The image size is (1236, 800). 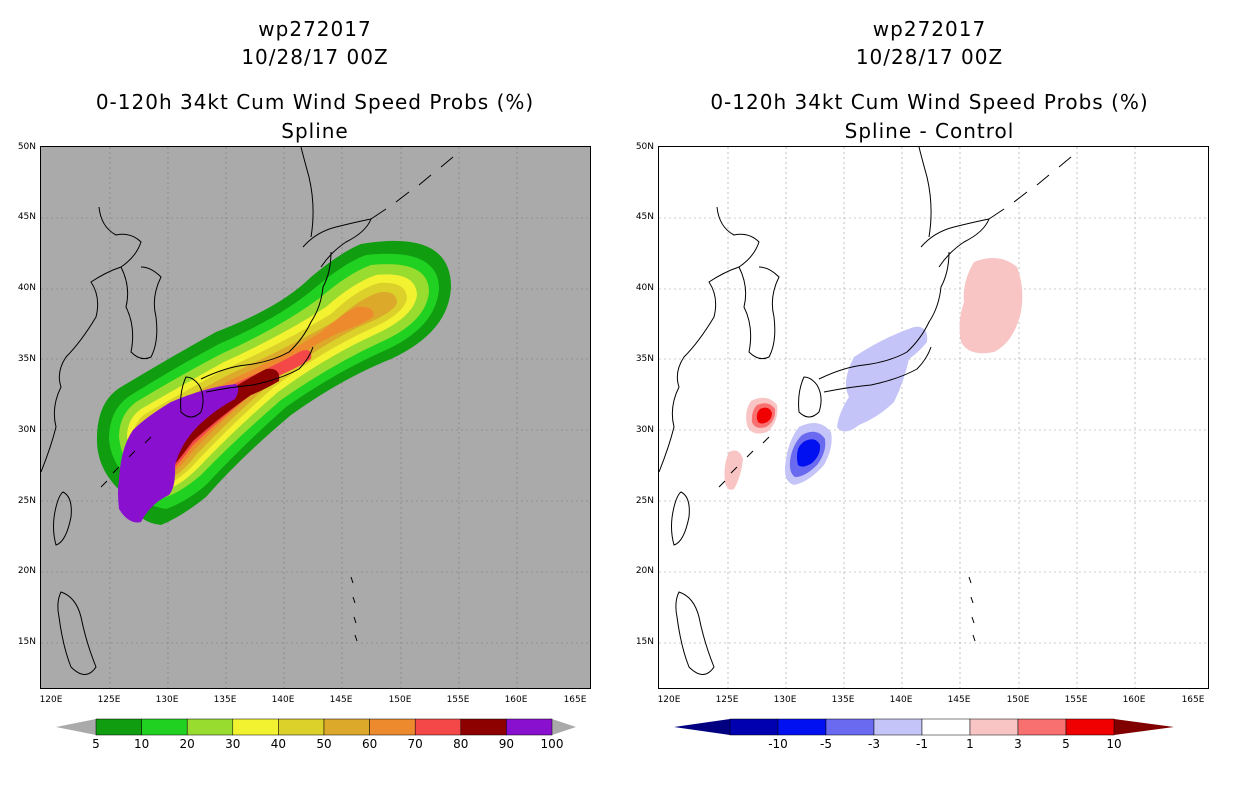 What do you see at coordinates (26, 217) in the screenshot?
I see `left-lat-label: 45N` at bounding box center [26, 217].